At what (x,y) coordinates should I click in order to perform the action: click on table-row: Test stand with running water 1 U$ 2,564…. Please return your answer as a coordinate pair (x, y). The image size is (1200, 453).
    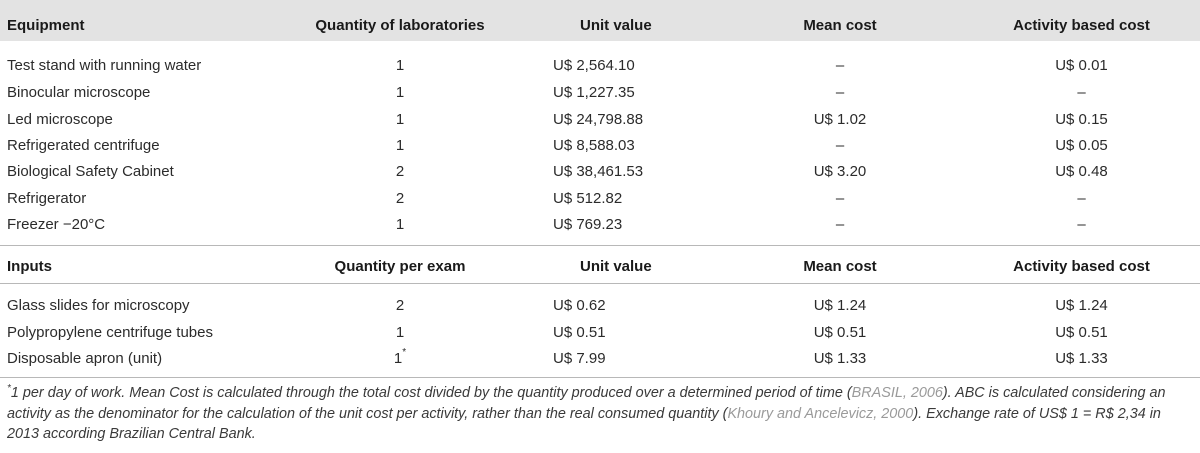
    Looking at the image, I should click on (600, 66).